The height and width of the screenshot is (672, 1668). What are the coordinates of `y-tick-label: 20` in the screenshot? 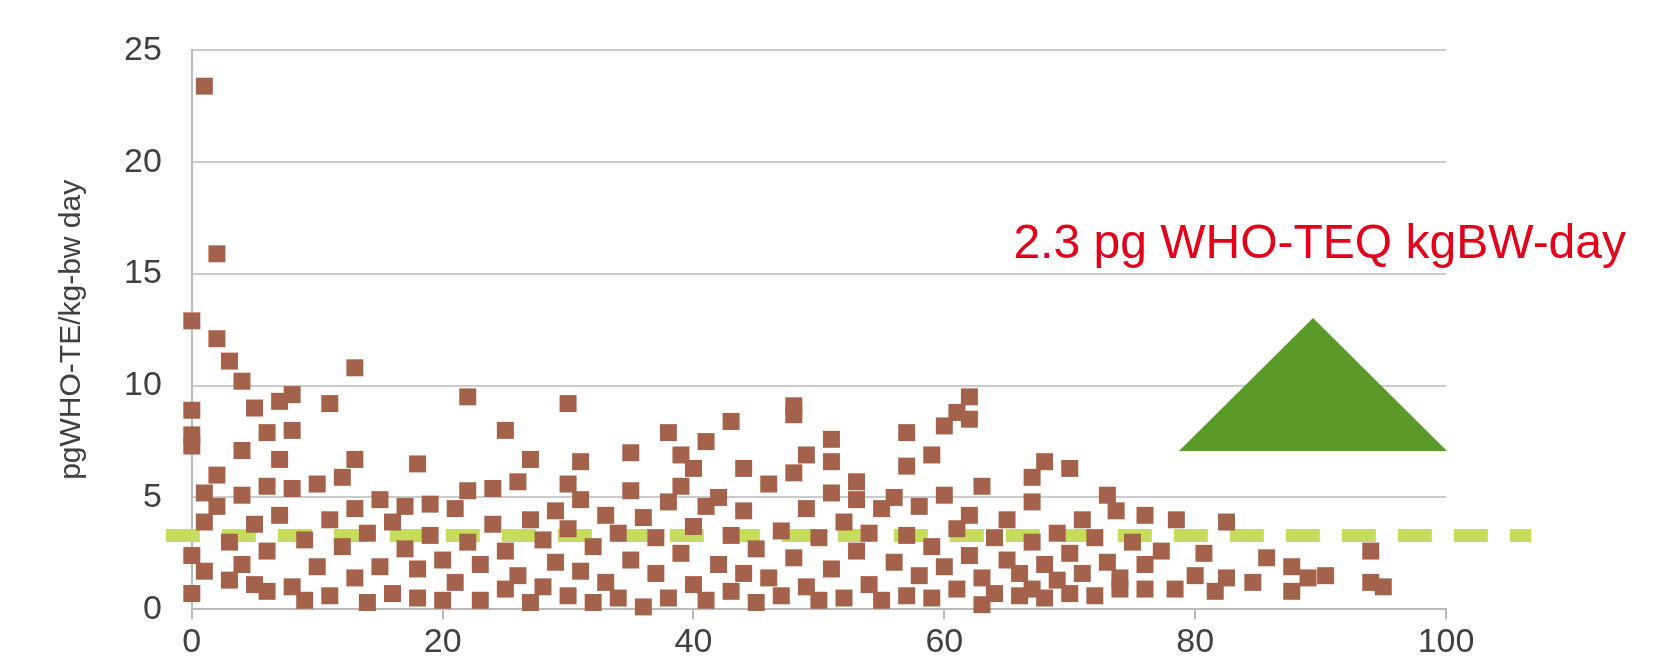 It's located at (142, 159).